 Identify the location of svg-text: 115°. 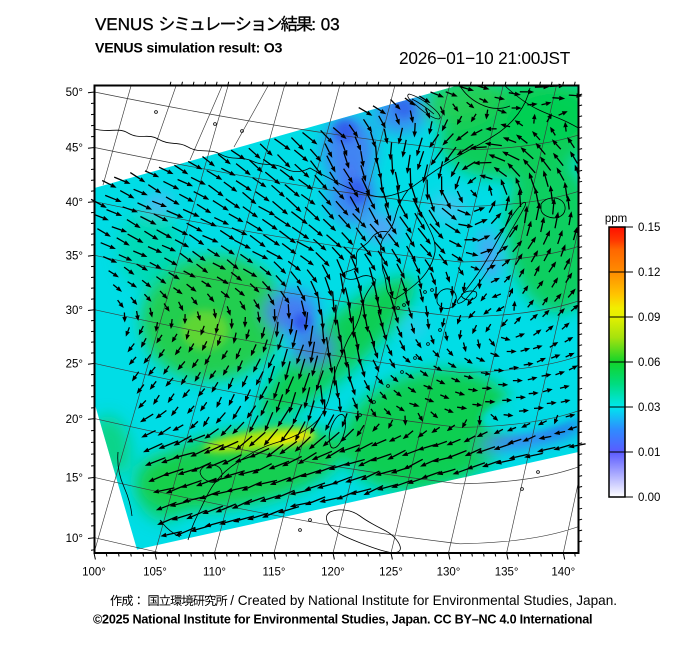
(274, 573).